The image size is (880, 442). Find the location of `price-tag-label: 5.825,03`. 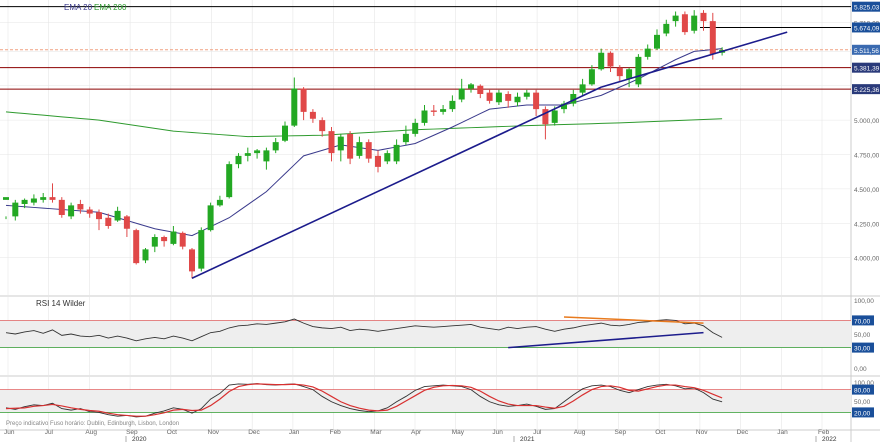

price-tag-label: 5.825,03 is located at coordinates (867, 8).